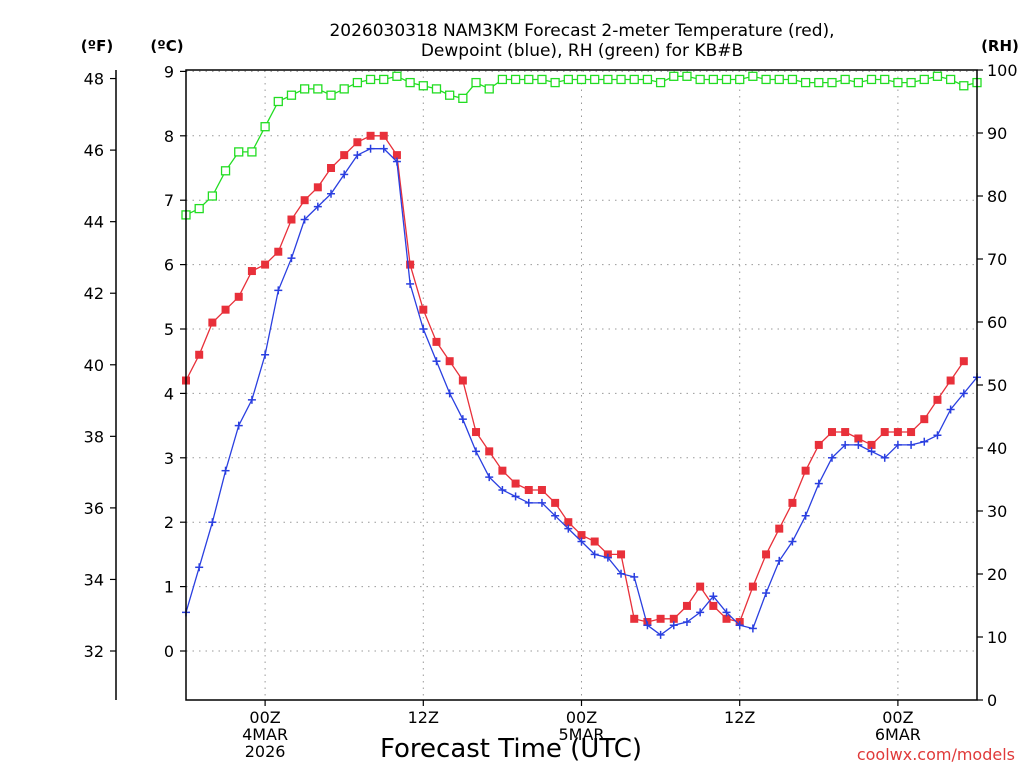  What do you see at coordinates (997, 133) in the screenshot?
I see `y-tick-label-rh: 90` at bounding box center [997, 133].